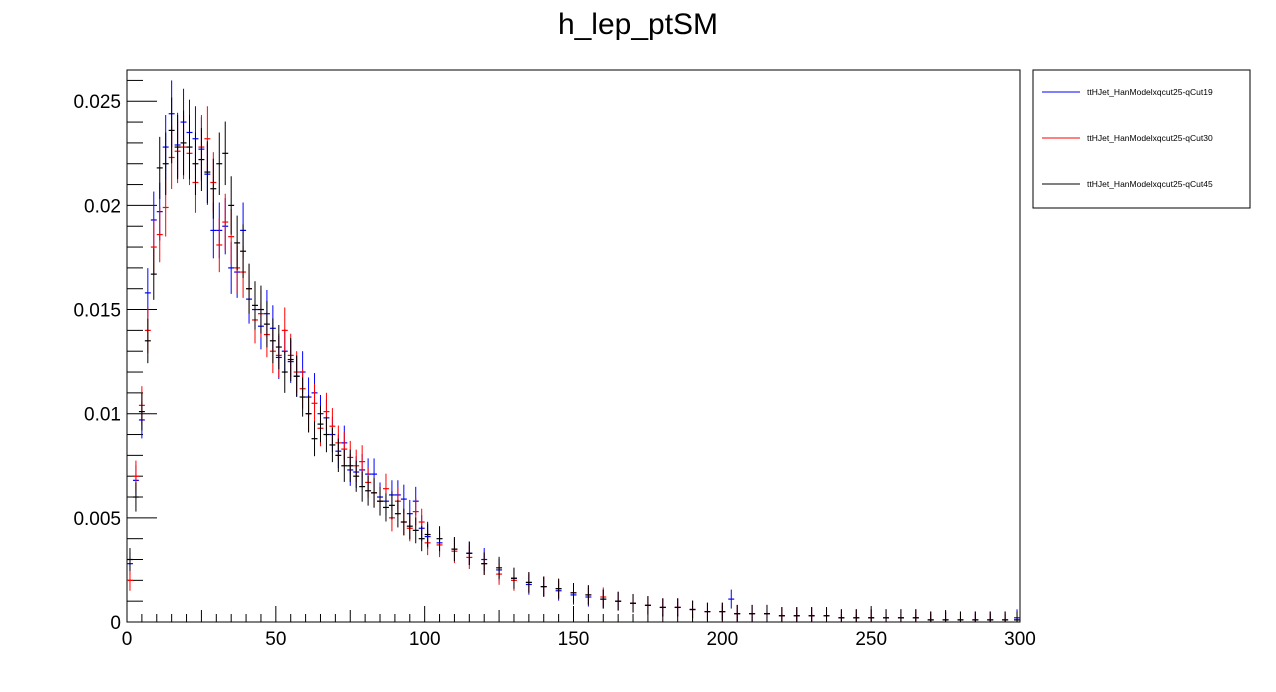 The height and width of the screenshot is (692, 1276). I want to click on legend-entry: ttHJet_HanModelxqcut25-qCut30, so click(1127, 138).